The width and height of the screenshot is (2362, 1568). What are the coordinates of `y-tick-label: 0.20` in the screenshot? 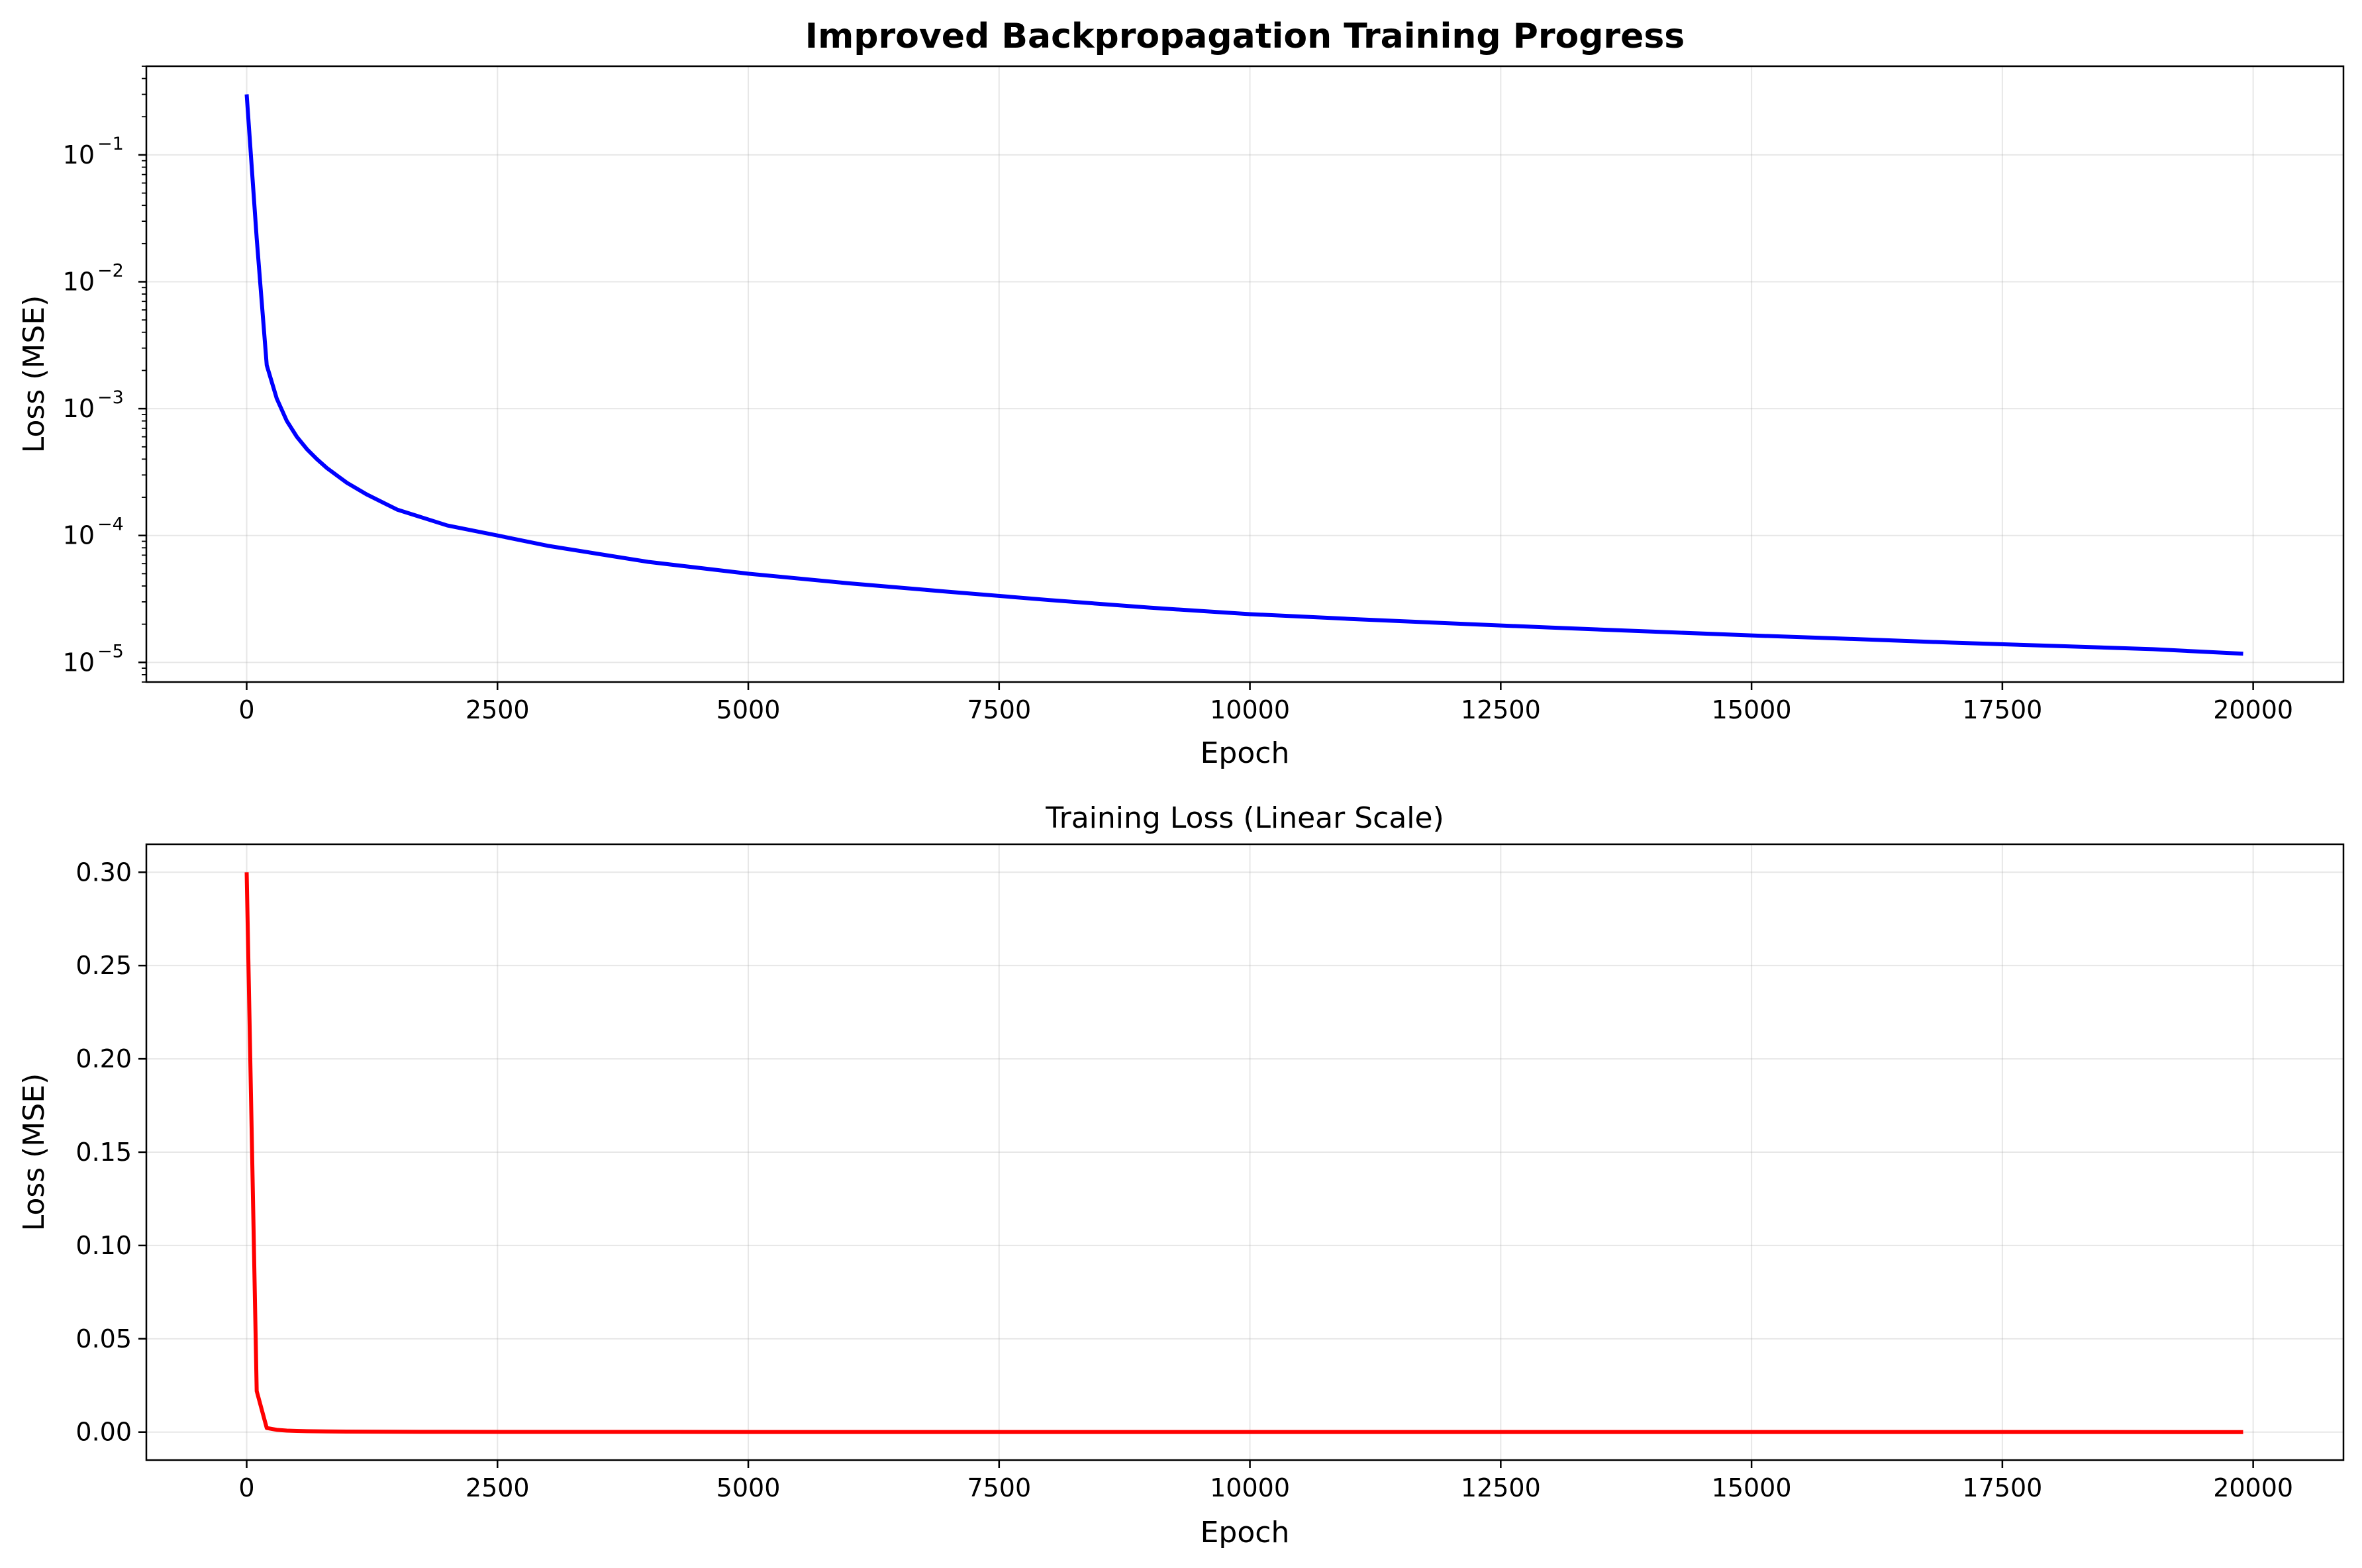 It's located at (103, 1058).